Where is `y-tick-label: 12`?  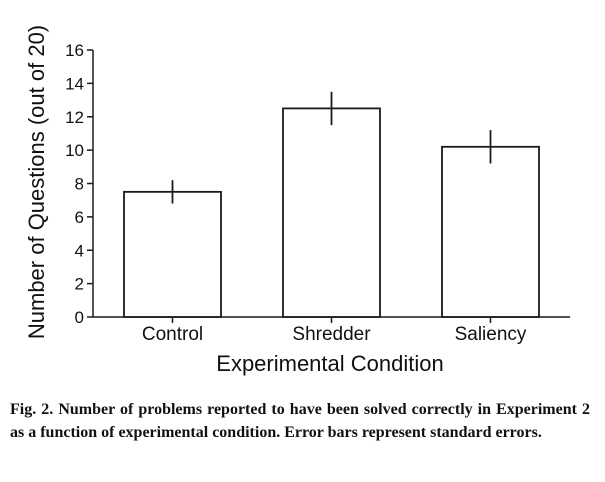 y-tick-label: 12 is located at coordinates (74, 117).